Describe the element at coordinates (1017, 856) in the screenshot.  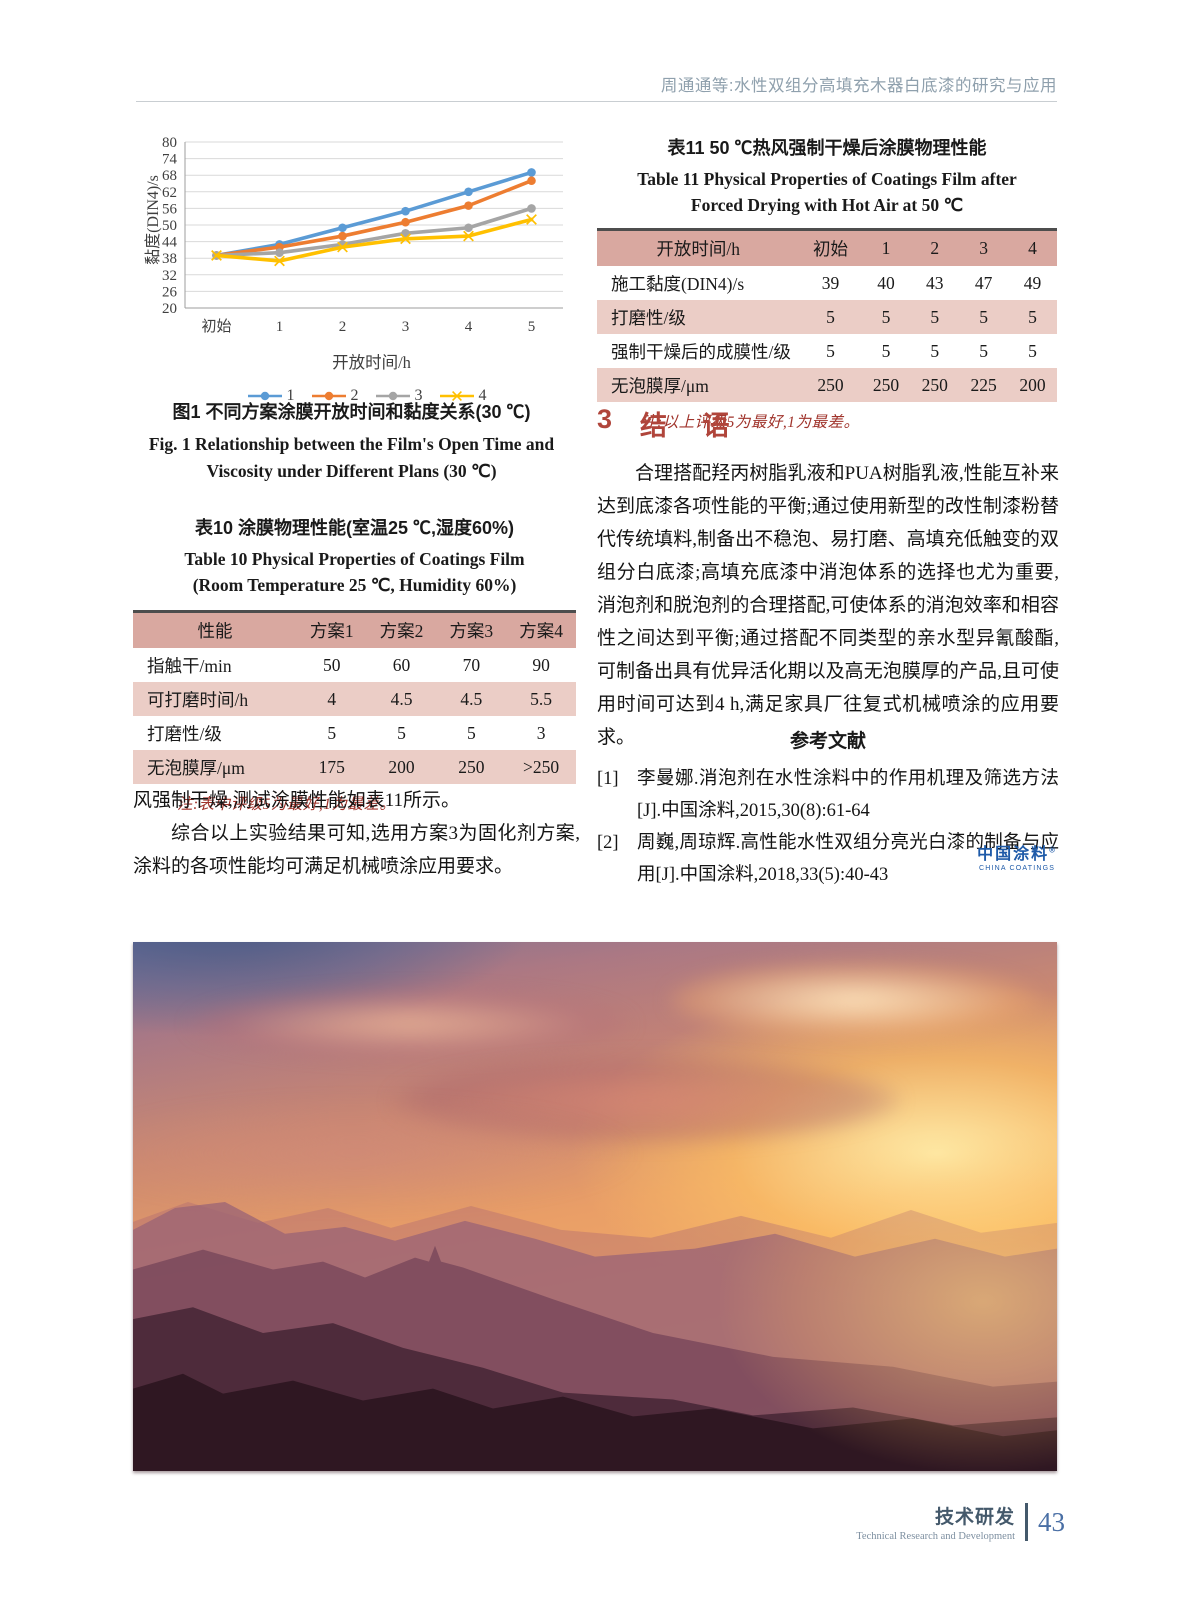
I see `china-coatings-logo: 中国涂料® CHINA COATINGS` at that location.